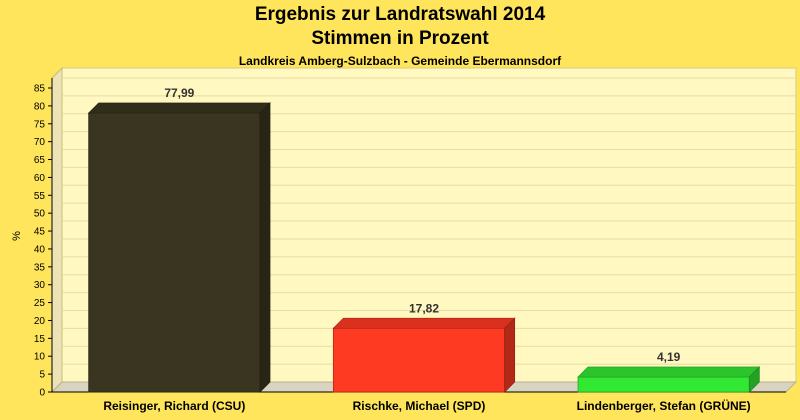 This screenshot has width=800, height=420. Describe the element at coordinates (400, 38) in the screenshot. I see `chart-subtitle: Stimmen in Prozent` at that location.